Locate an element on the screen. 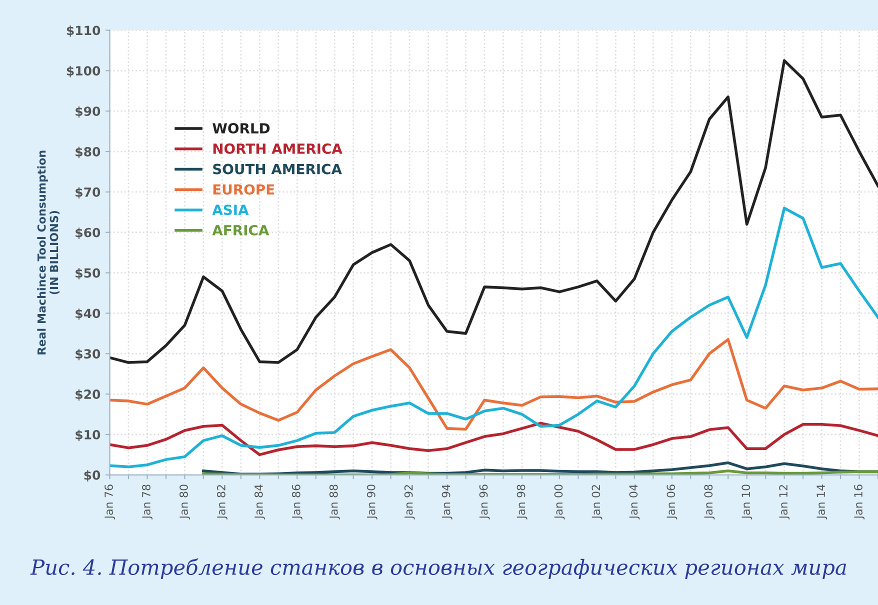 This screenshot has height=605, width=878. y-tick-label: $50 is located at coordinates (88, 274).